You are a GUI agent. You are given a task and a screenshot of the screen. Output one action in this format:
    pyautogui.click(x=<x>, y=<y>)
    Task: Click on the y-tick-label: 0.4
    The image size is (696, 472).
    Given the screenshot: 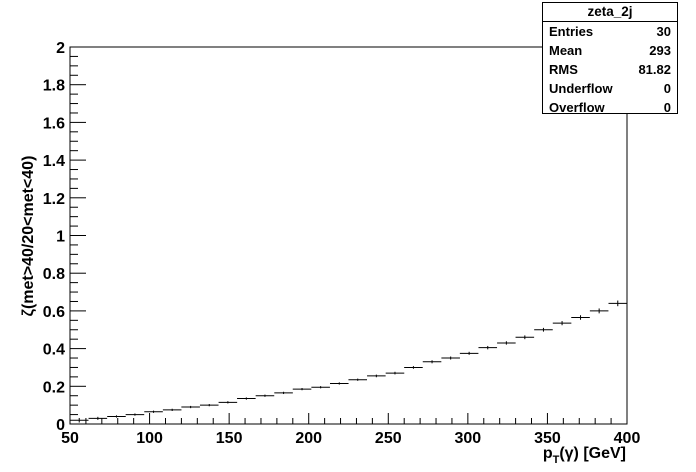 What is the action you would take?
    pyautogui.click(x=54, y=350)
    